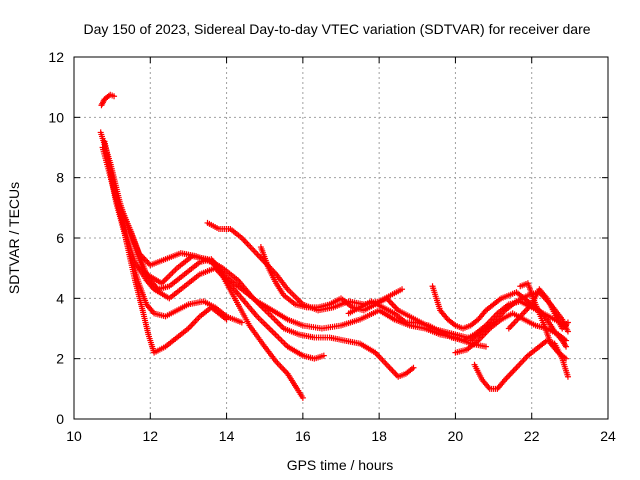  What do you see at coordinates (14, 238) in the screenshot?
I see `y-axis-label: SDTVAR / TECUs` at bounding box center [14, 238].